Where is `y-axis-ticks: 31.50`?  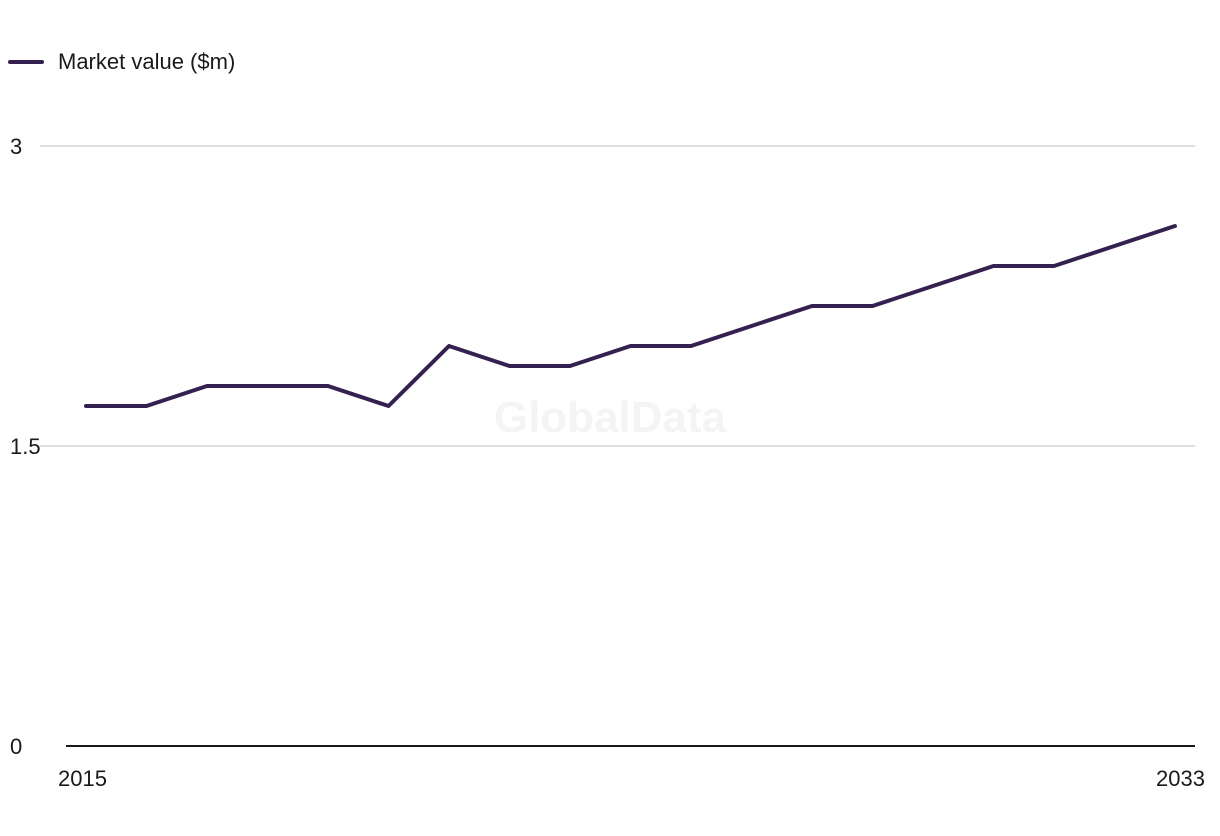
y-axis-ticks: 31.50 is located at coordinates (25, 446).